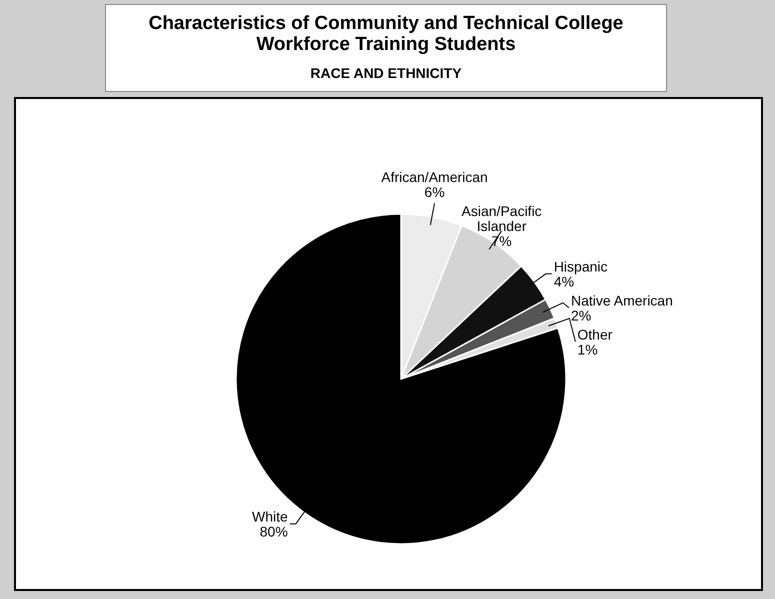 The image size is (775, 599). I want to click on slice-label: African/American, so click(434, 177).